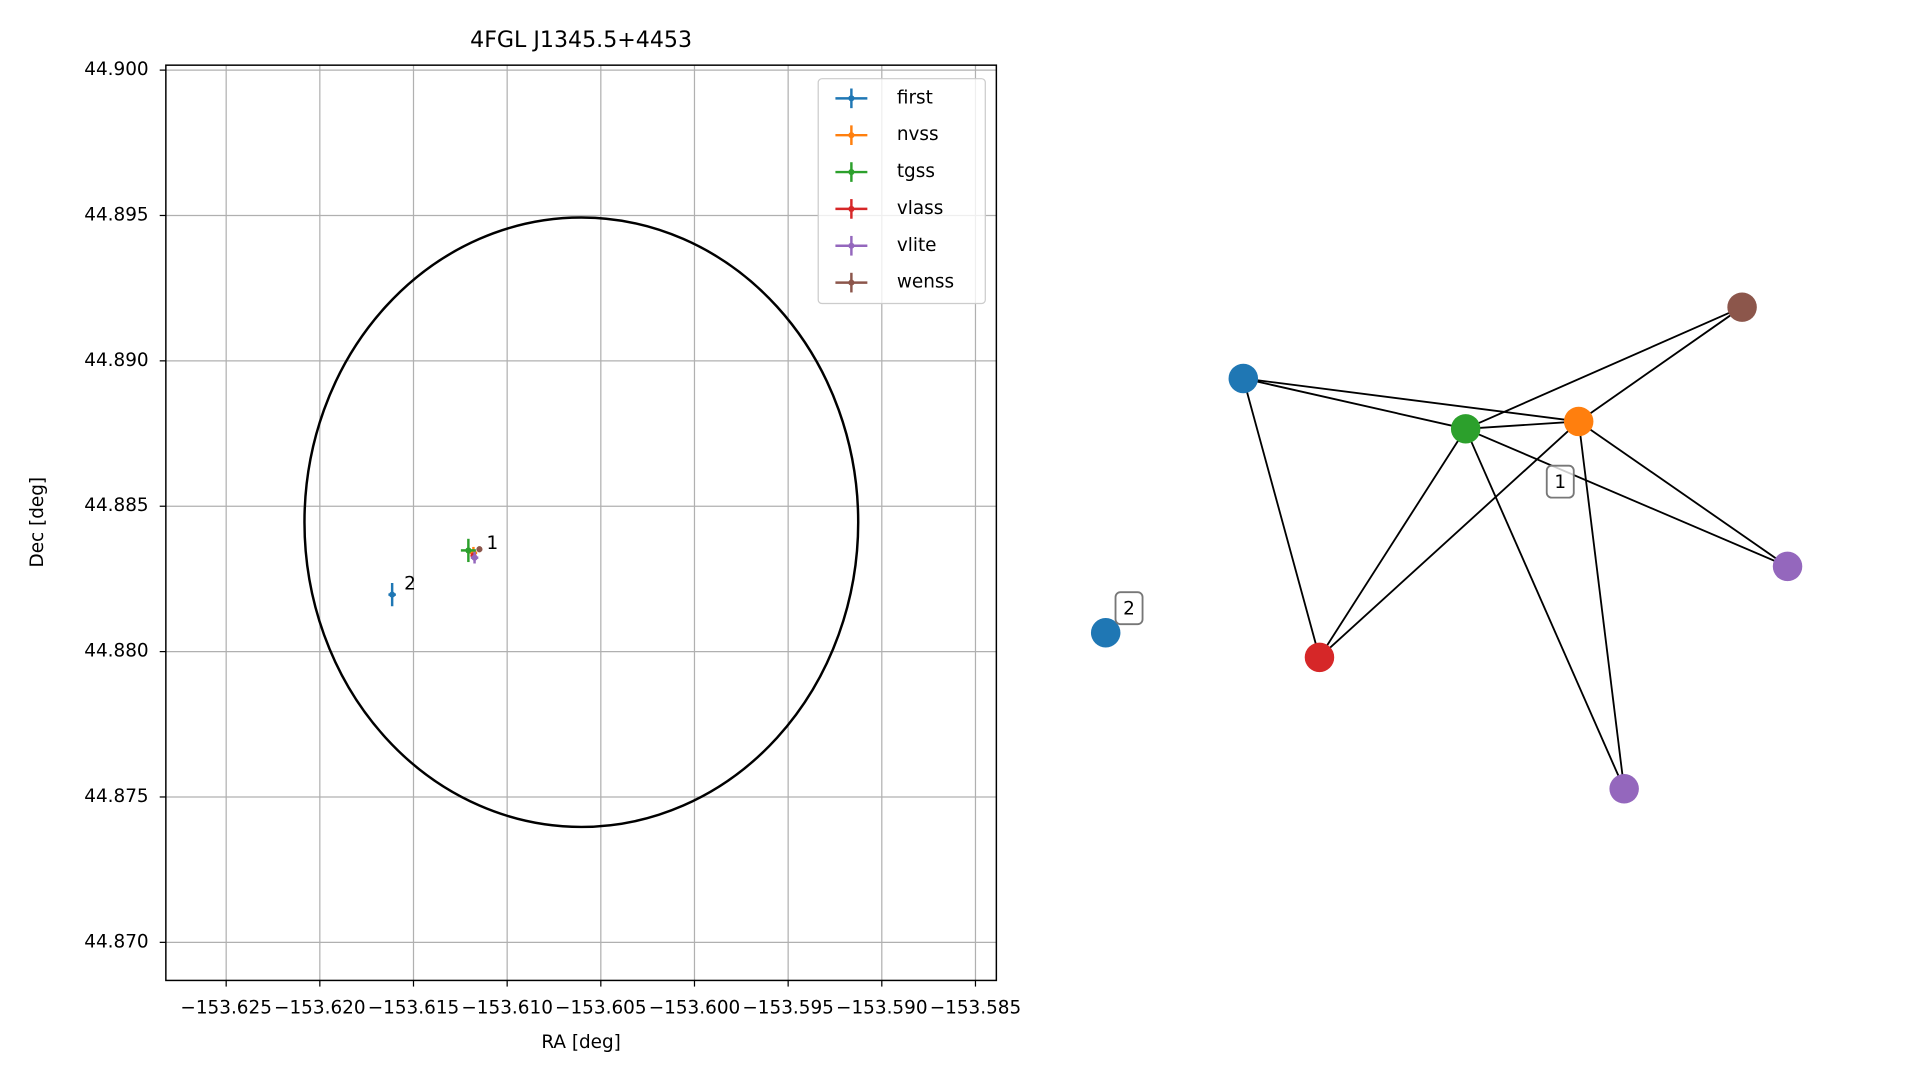 This screenshot has height=1080, width=1919. Describe the element at coordinates (788, 1008) in the screenshot. I see `x-tick-label: −153.595` at that location.